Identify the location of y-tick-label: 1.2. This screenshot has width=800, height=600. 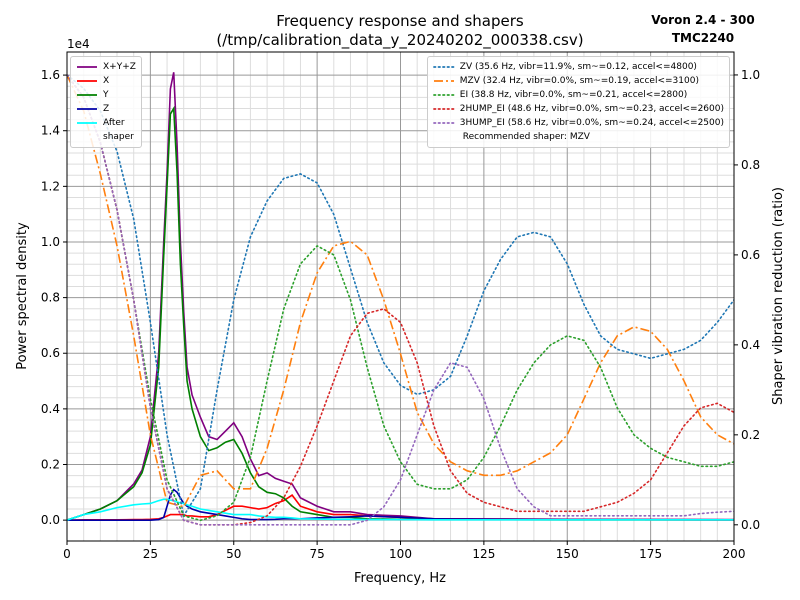
(50, 186).